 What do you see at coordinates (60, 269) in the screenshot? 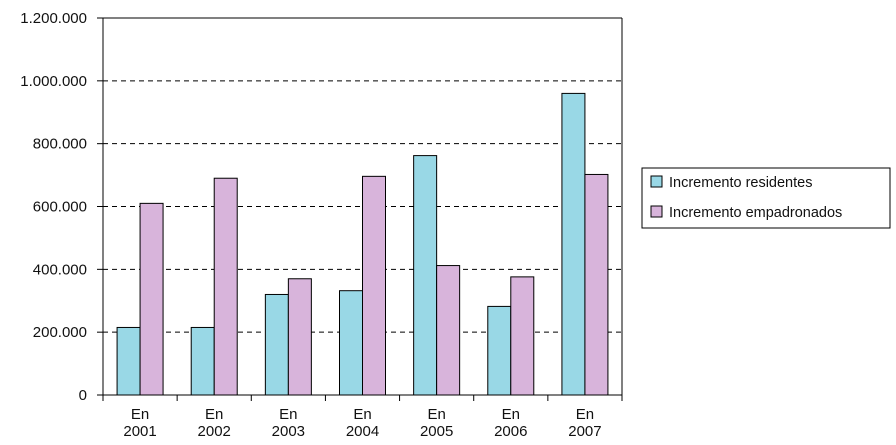
I see `y-tick-label: 400.000` at bounding box center [60, 269].